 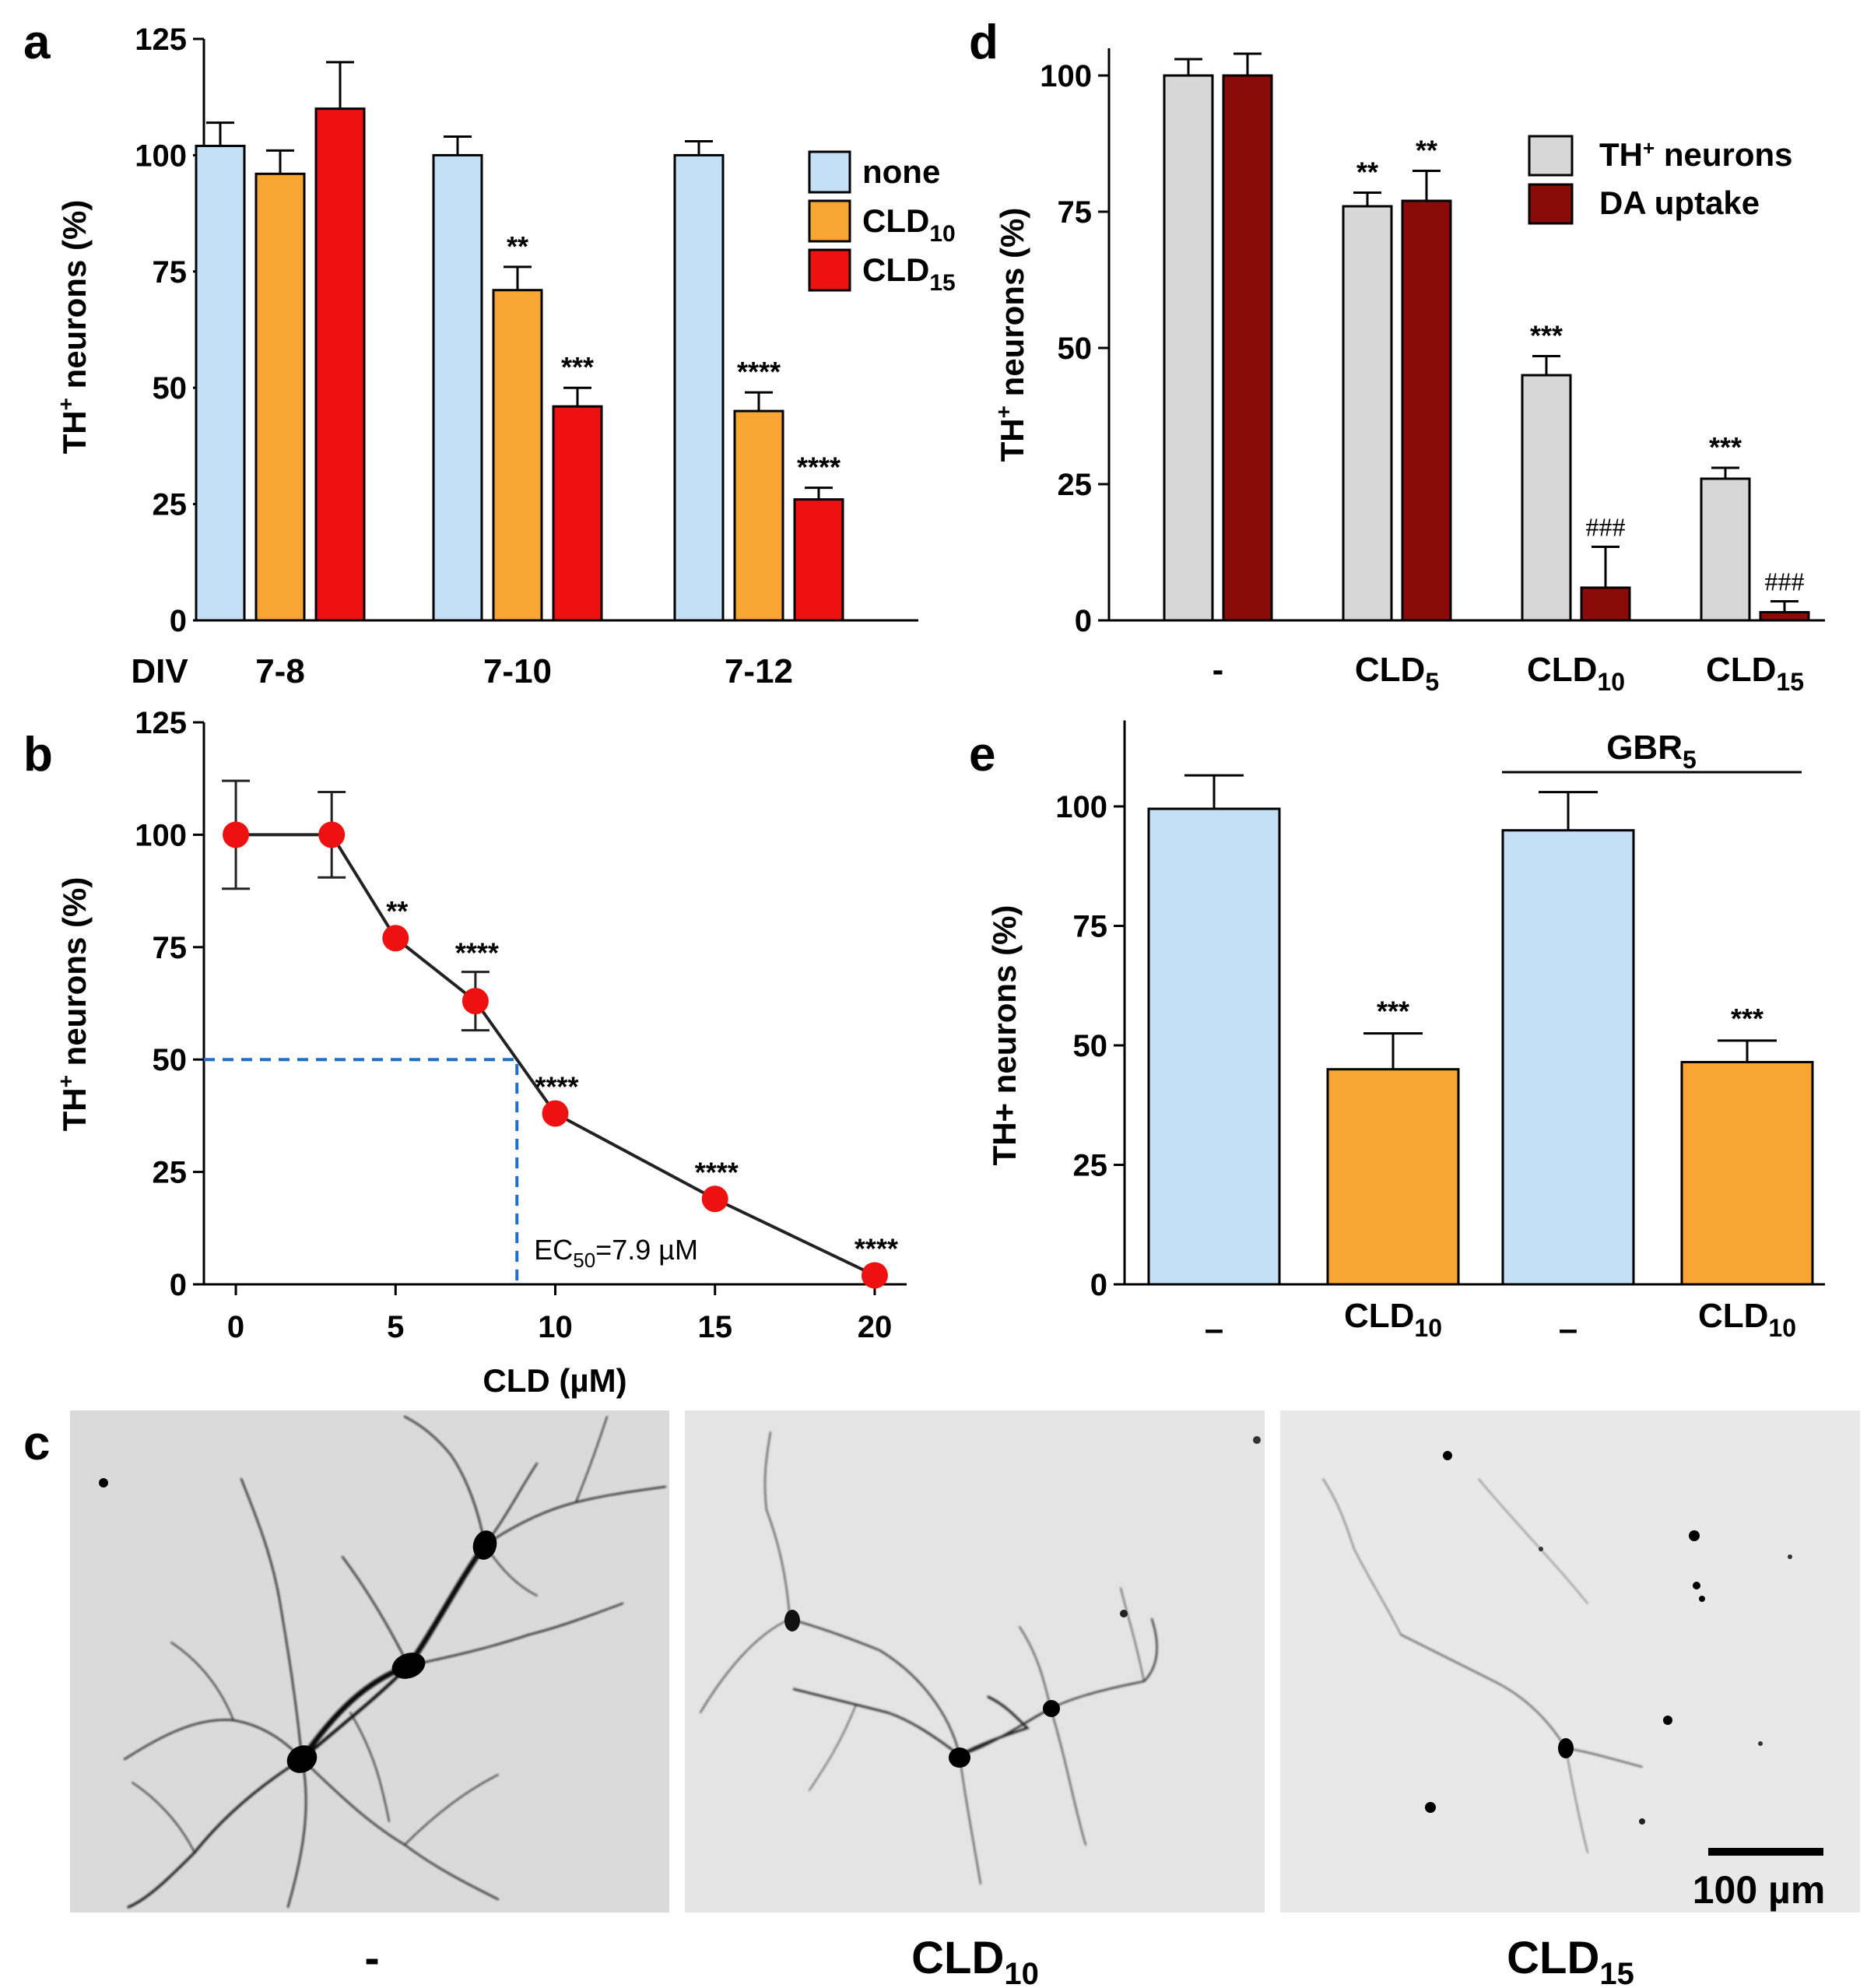 What do you see at coordinates (161, 835) in the screenshot?
I see `panel-b-y-tick-label: 100` at bounding box center [161, 835].